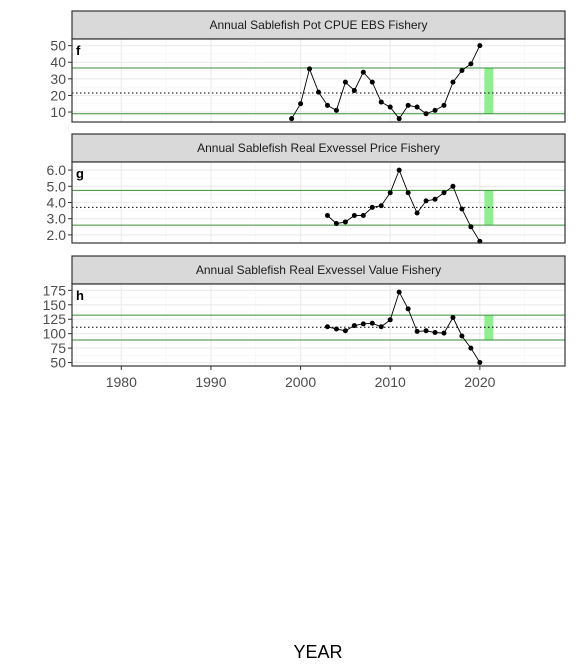 The width and height of the screenshot is (576, 672). What do you see at coordinates (57, 219) in the screenshot?
I see `y-tick-label: 3.0` at bounding box center [57, 219].